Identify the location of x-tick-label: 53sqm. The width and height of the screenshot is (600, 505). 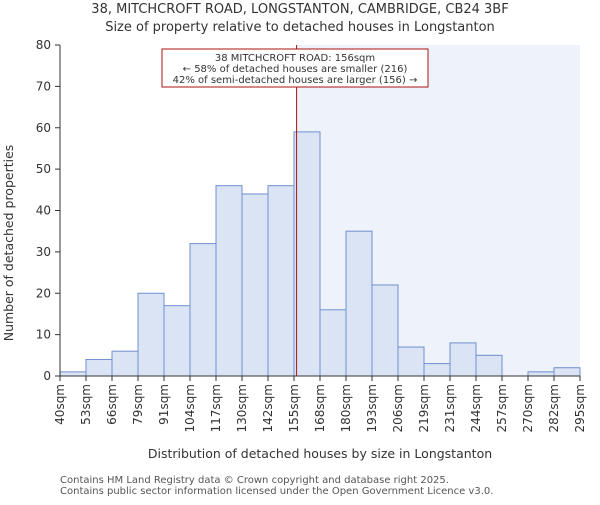
(86, 404).